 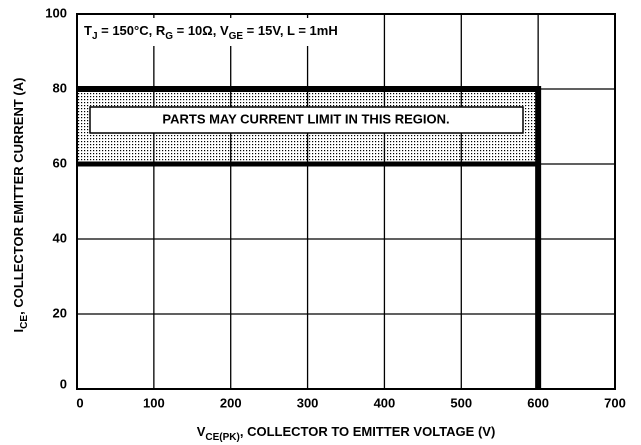 I want to click on y-tick-label: 80, so click(x=60, y=87).